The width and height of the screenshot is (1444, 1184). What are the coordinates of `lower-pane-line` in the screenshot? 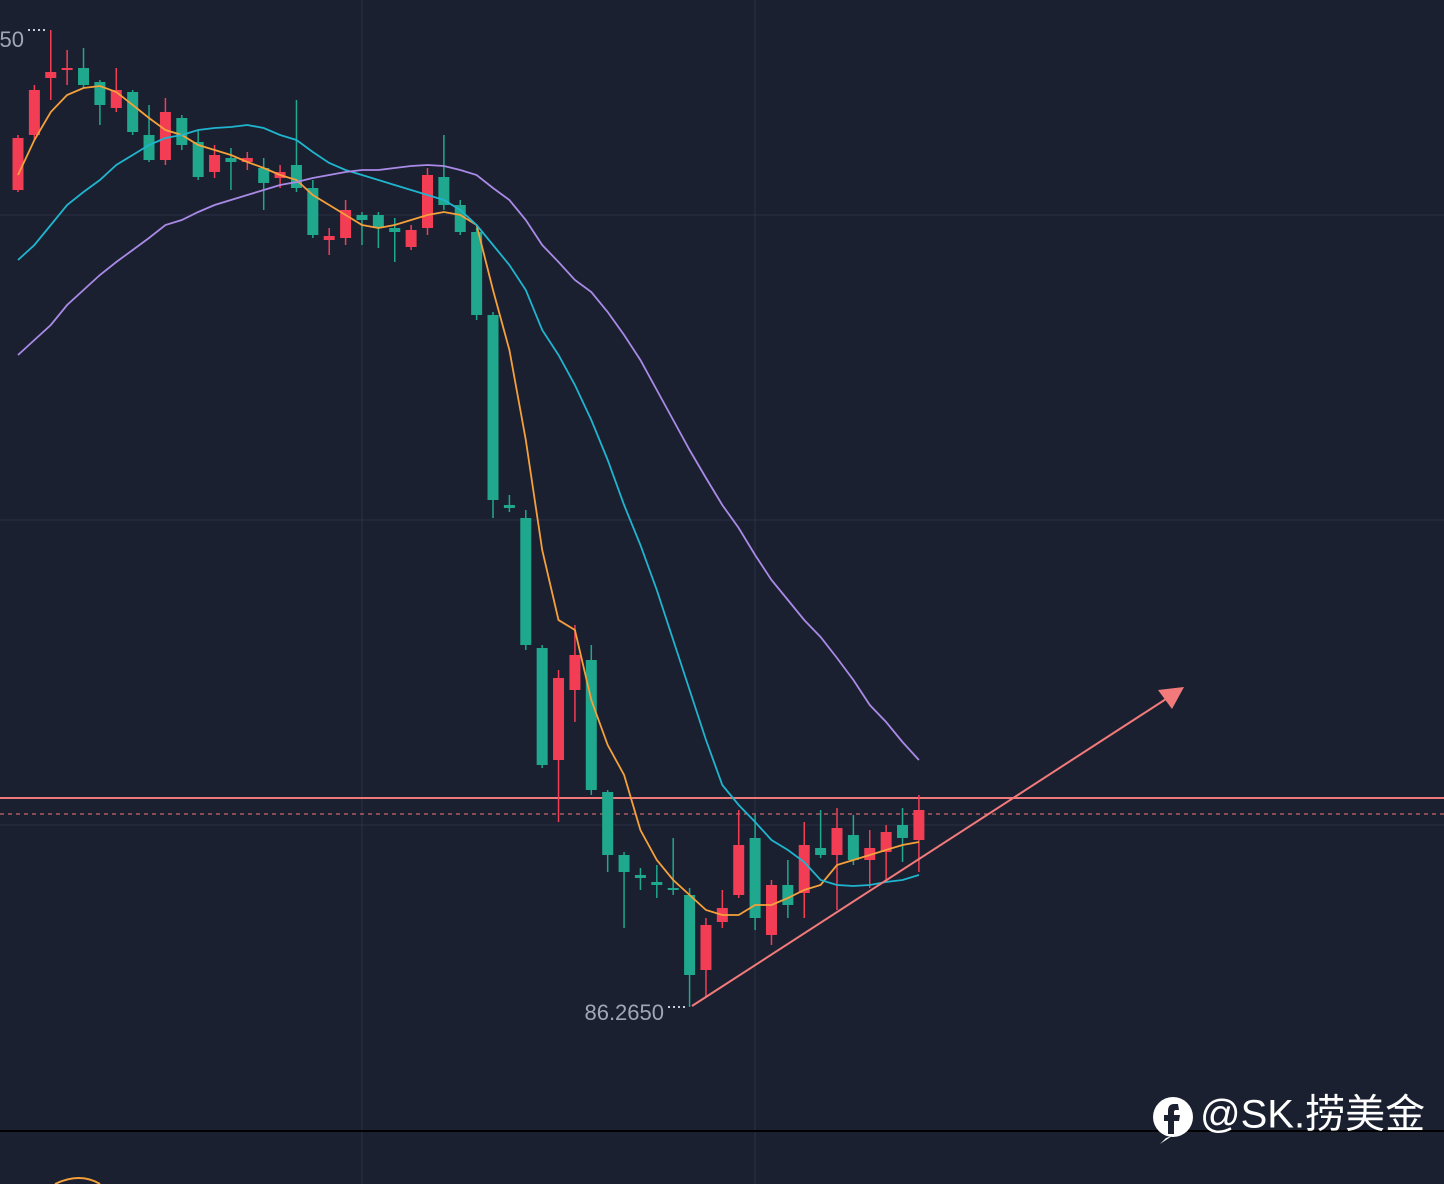 It's located at (77, 1180).